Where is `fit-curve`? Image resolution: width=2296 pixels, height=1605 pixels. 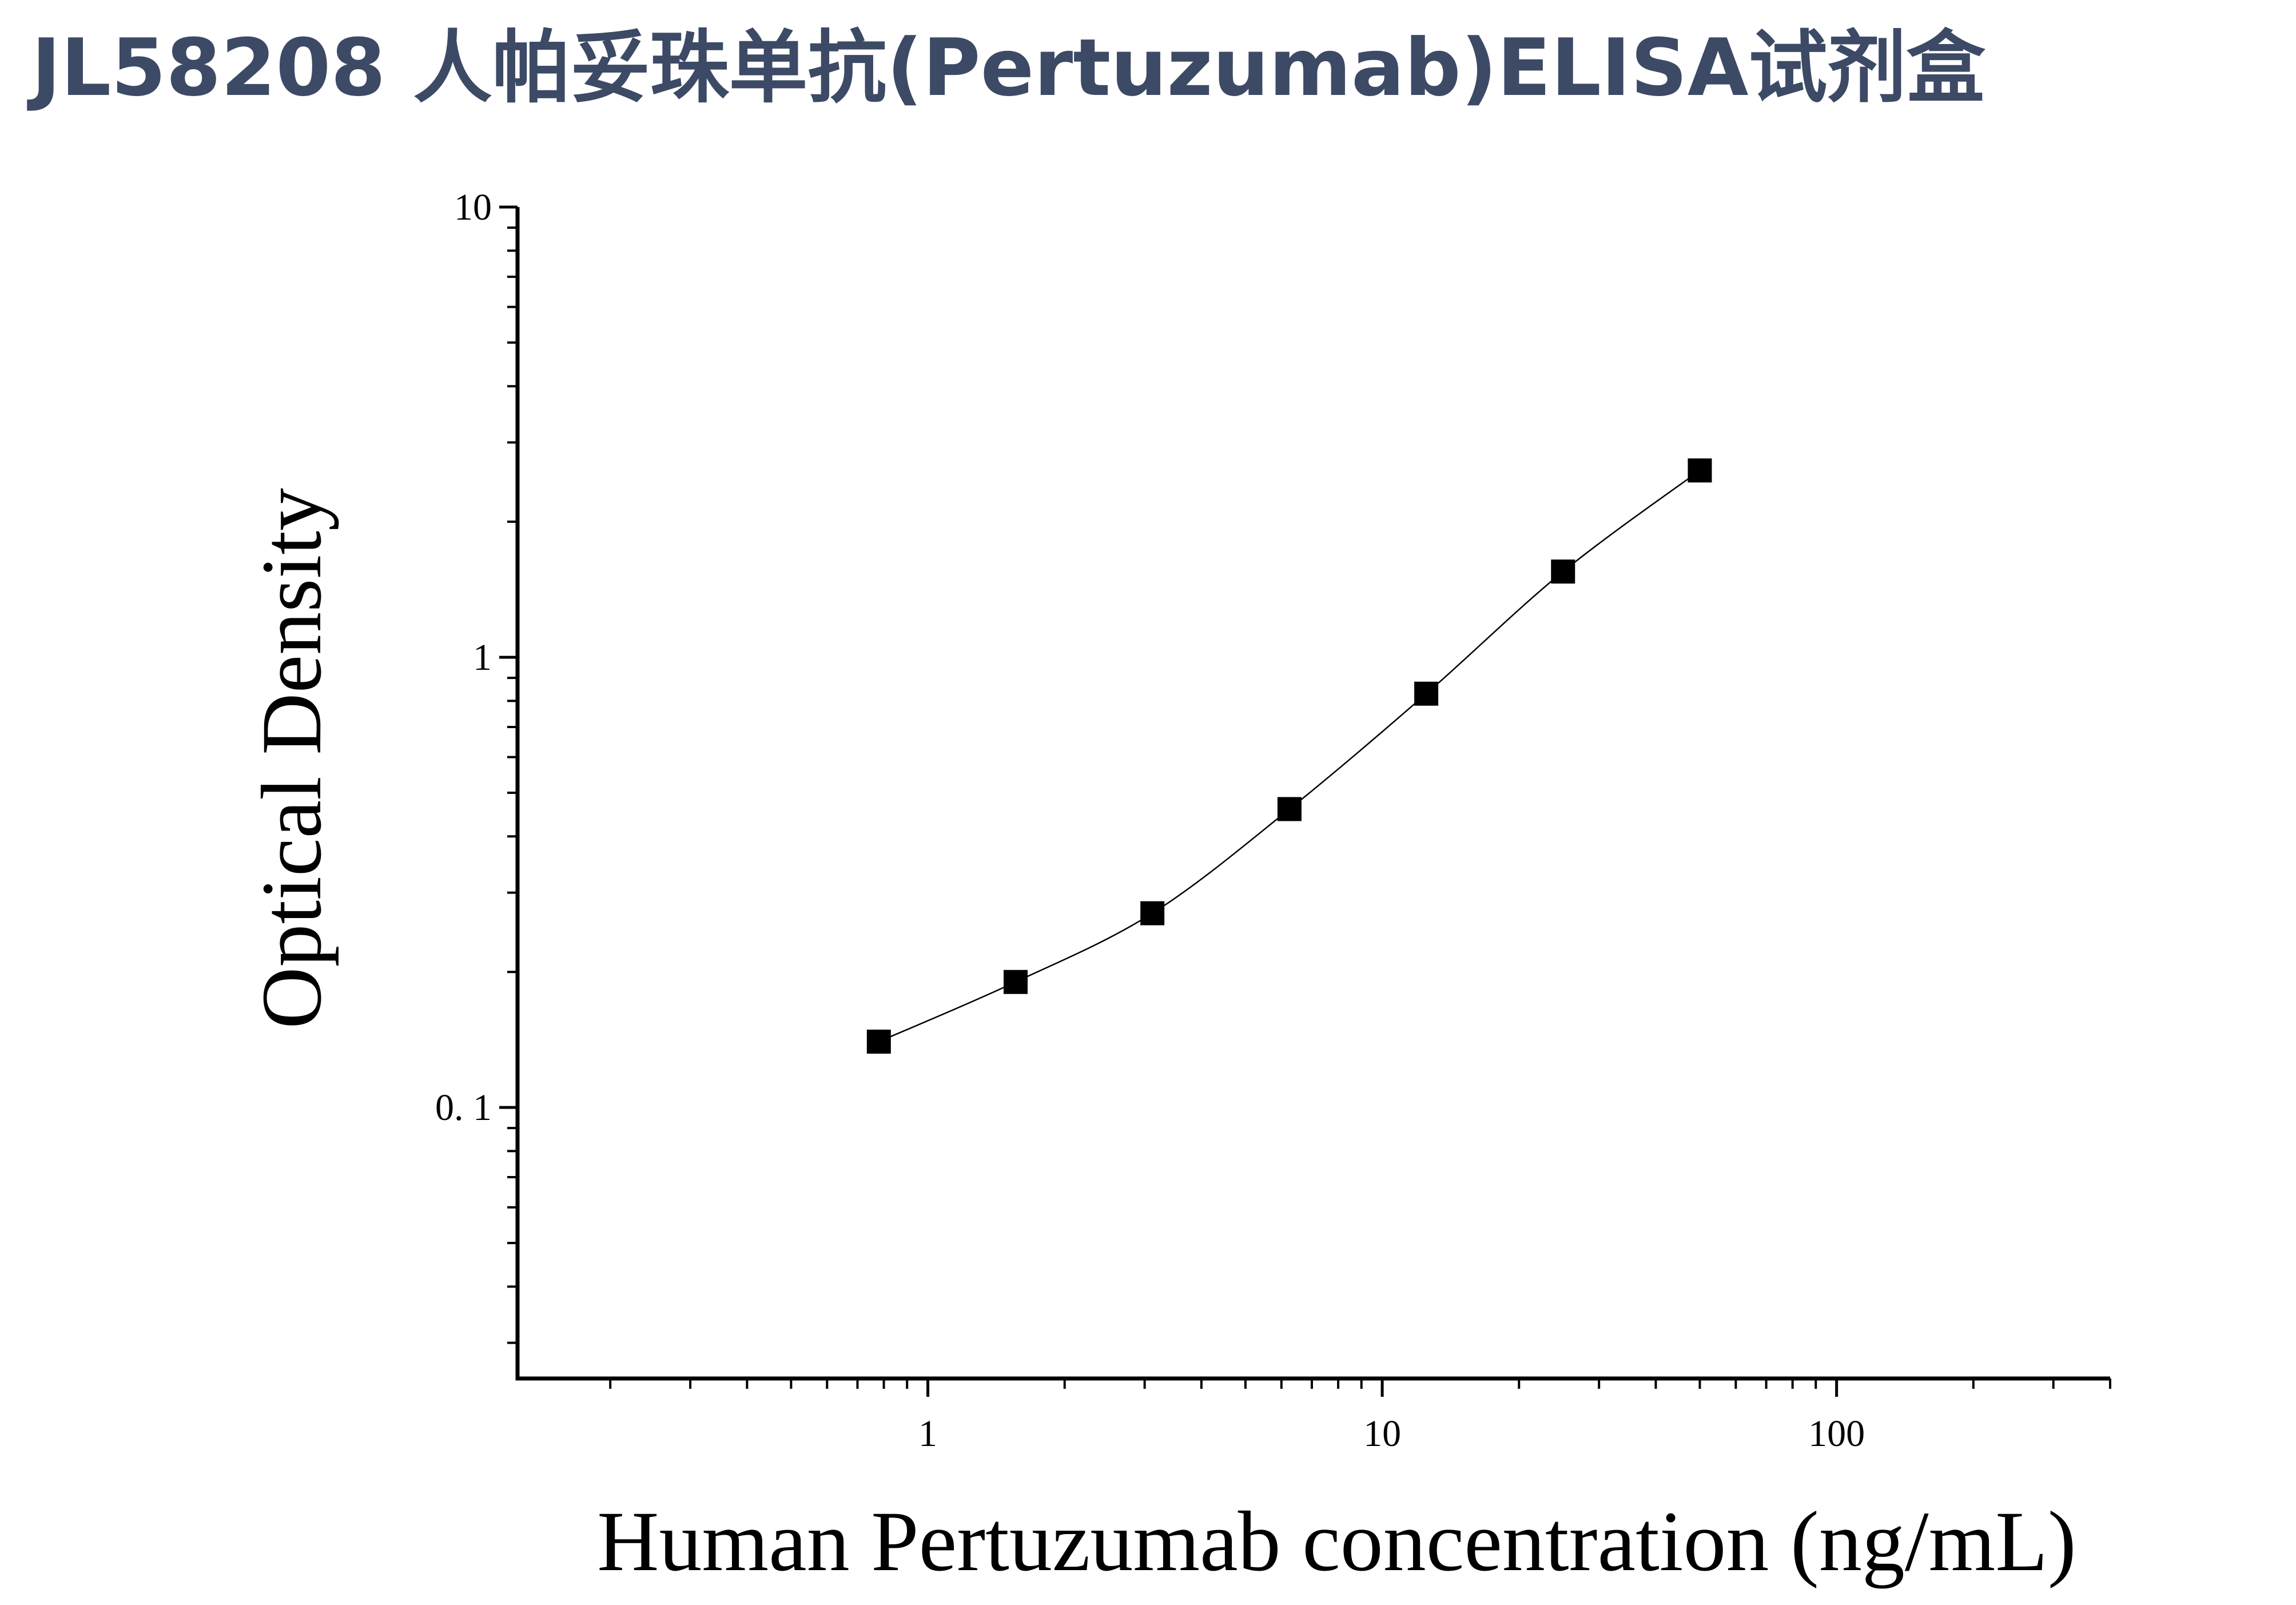
fit-curve is located at coordinates (1290, 756).